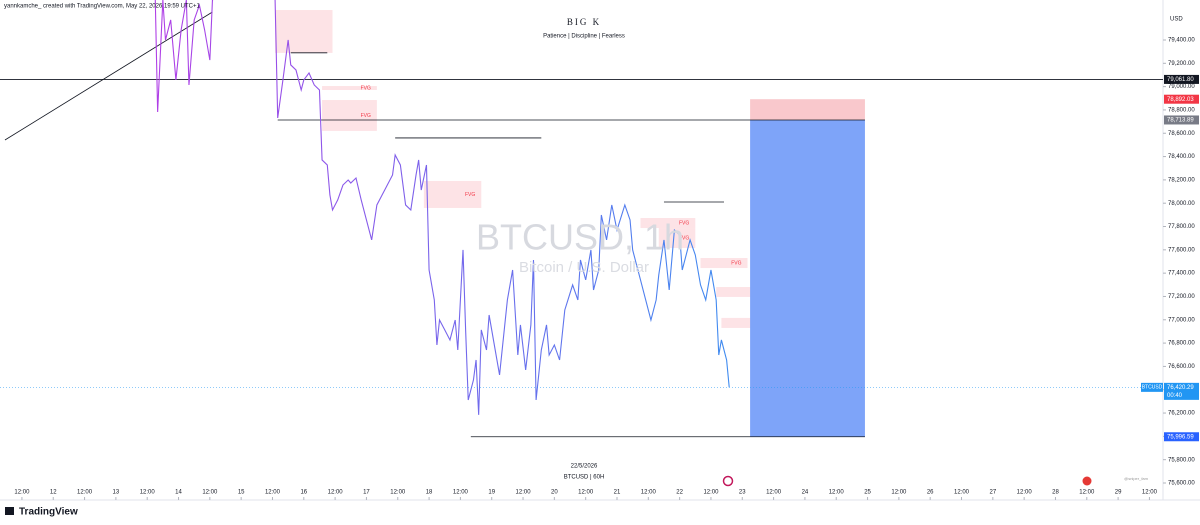 The image size is (1200, 525). Describe the element at coordinates (1055, 493) in the screenshot. I see `x-tick-label: 28` at that location.